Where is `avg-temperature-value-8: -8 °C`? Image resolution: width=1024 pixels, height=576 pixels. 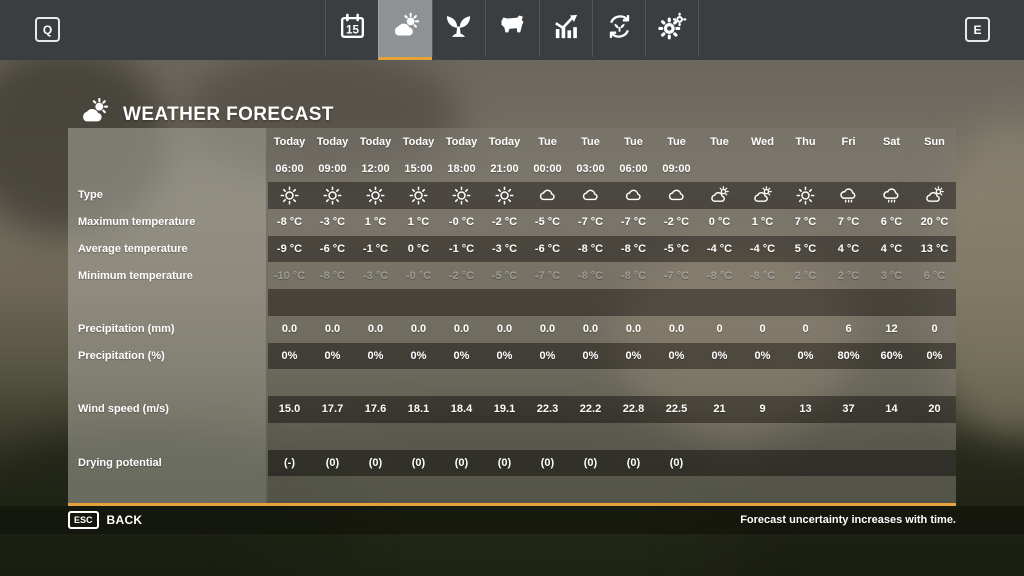
avg-temperature-value-8: -8 °C is located at coordinates (633, 248).